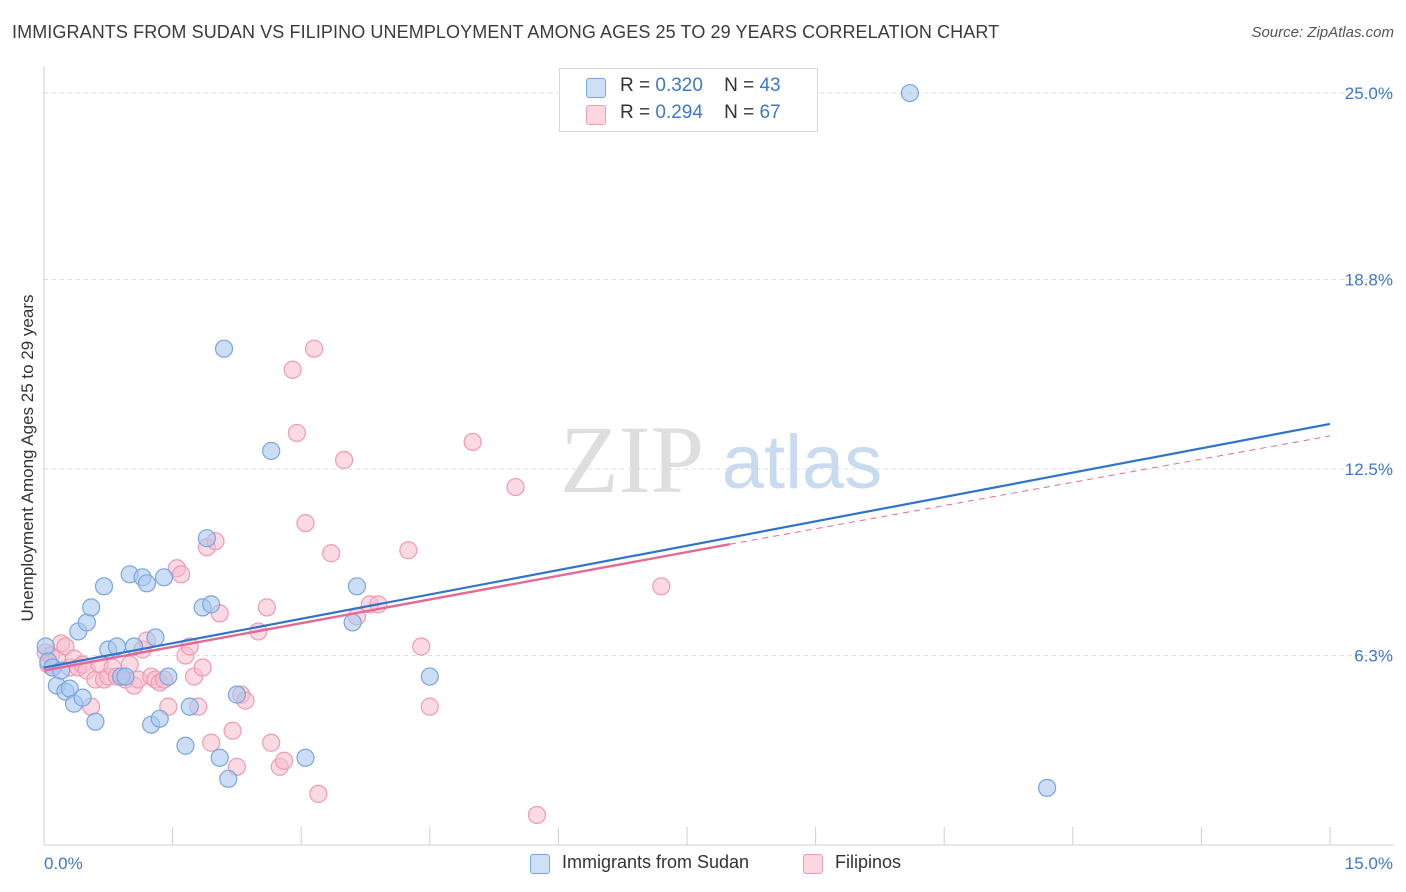 The image size is (1406, 892). What do you see at coordinates (387, 607) in the screenshot?
I see `filipinos-trend-line` at bounding box center [387, 607].